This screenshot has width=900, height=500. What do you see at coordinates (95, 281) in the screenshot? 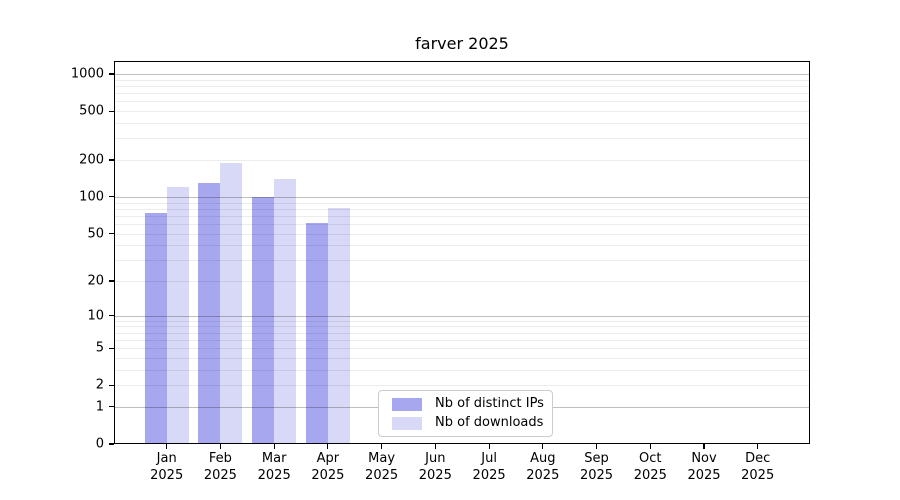
I see `y-tick-label-20: 20` at bounding box center [95, 281].